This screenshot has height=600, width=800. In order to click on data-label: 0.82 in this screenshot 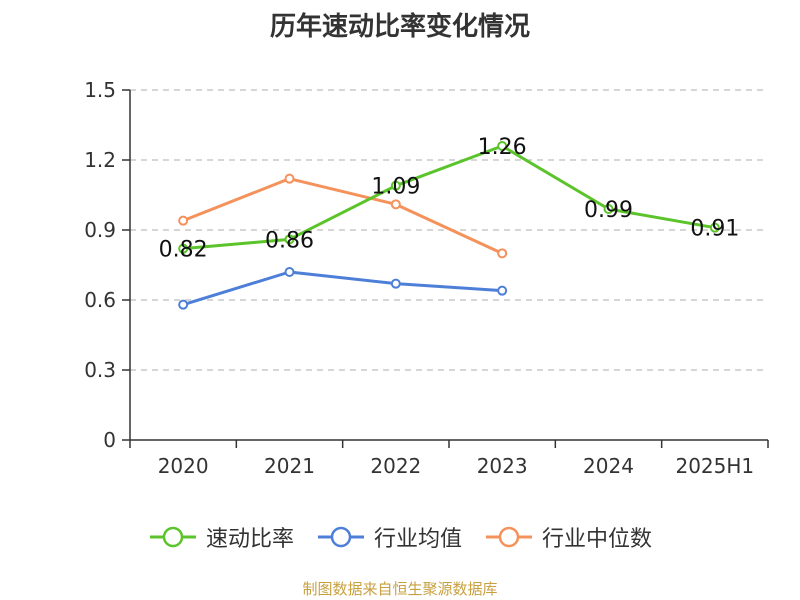, I will do `click(183, 250)`.